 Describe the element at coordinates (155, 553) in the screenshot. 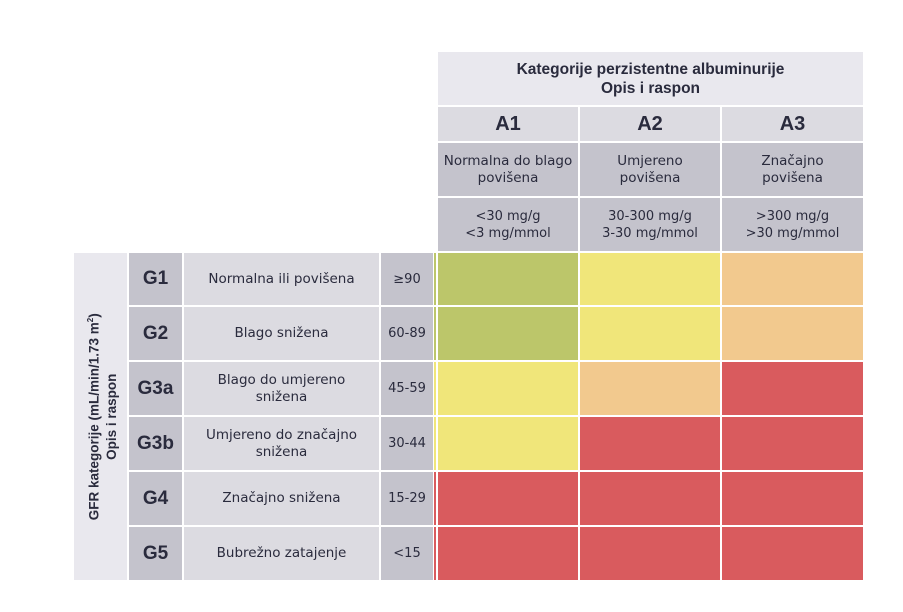

I see `row-code-g5: G5` at that location.